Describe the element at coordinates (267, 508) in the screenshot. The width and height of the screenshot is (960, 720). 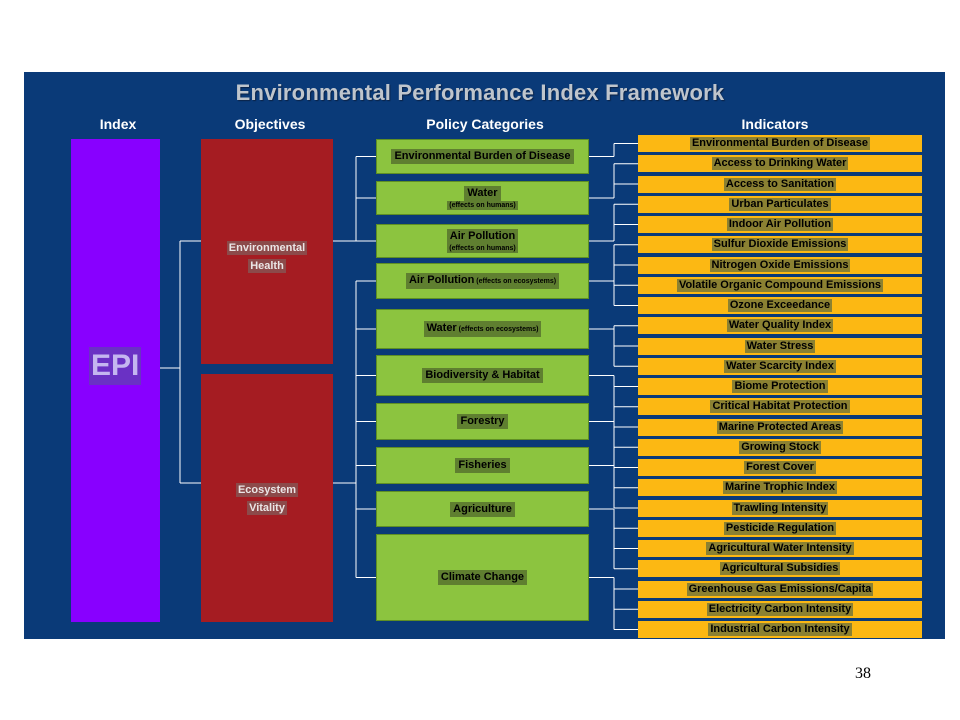
I see `objective-label-line2: Vitality` at that location.